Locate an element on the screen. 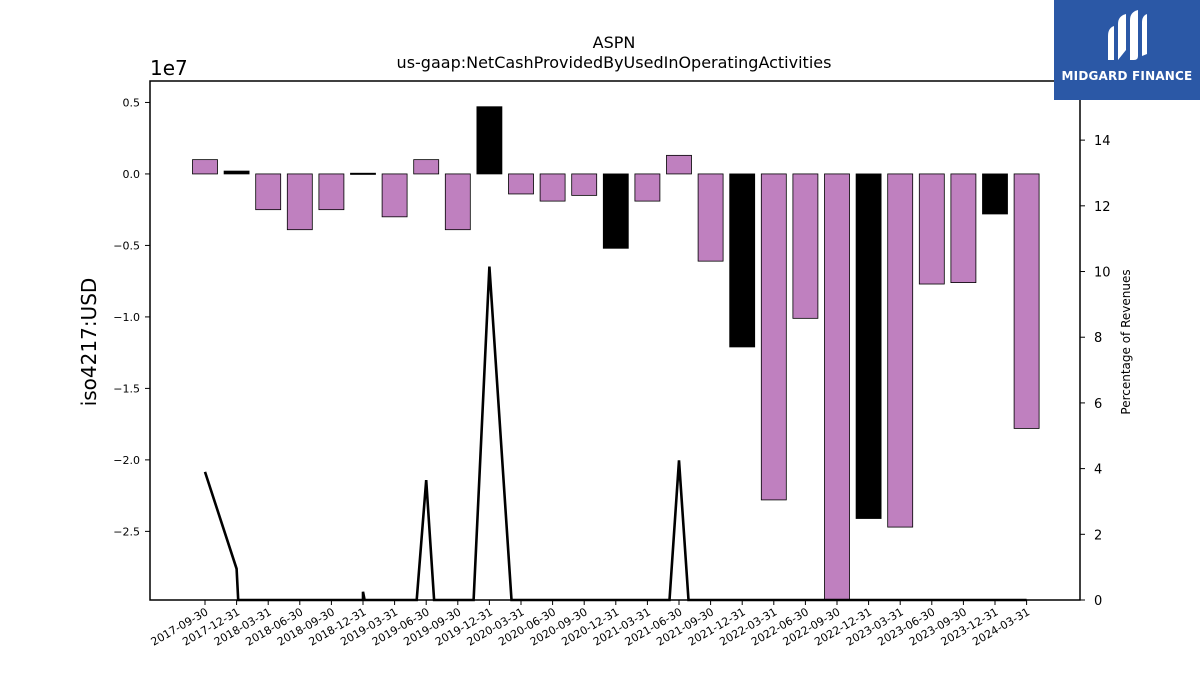 Image resolution: width=1200 pixels, height=675 pixels. y-tick-label: −2.5 is located at coordinates (126, 531).